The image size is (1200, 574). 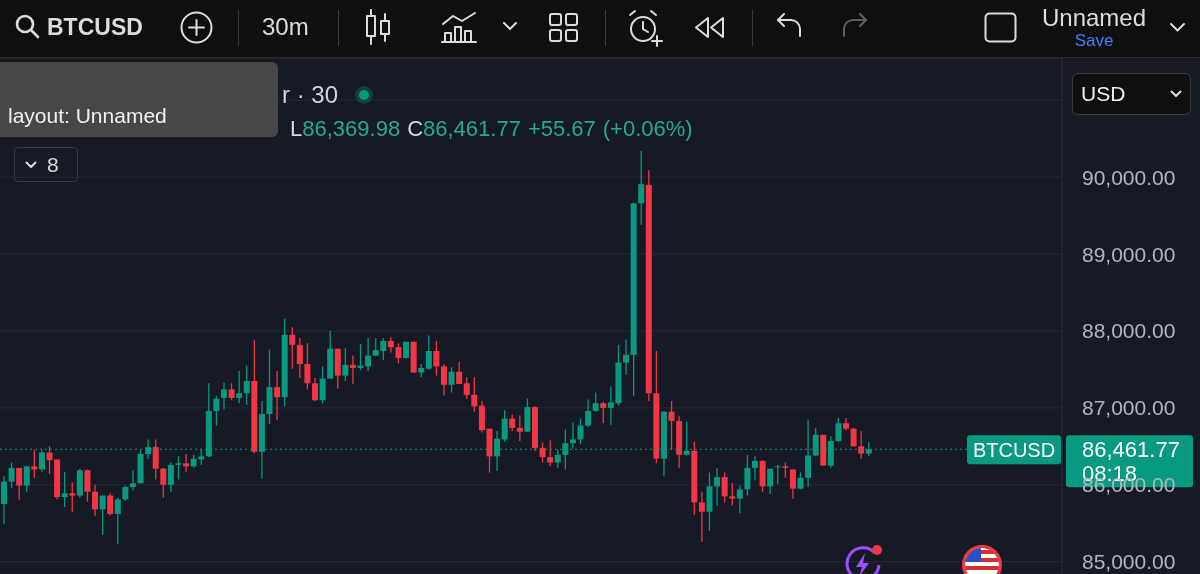 I want to click on count-button: 8, so click(x=46, y=164).